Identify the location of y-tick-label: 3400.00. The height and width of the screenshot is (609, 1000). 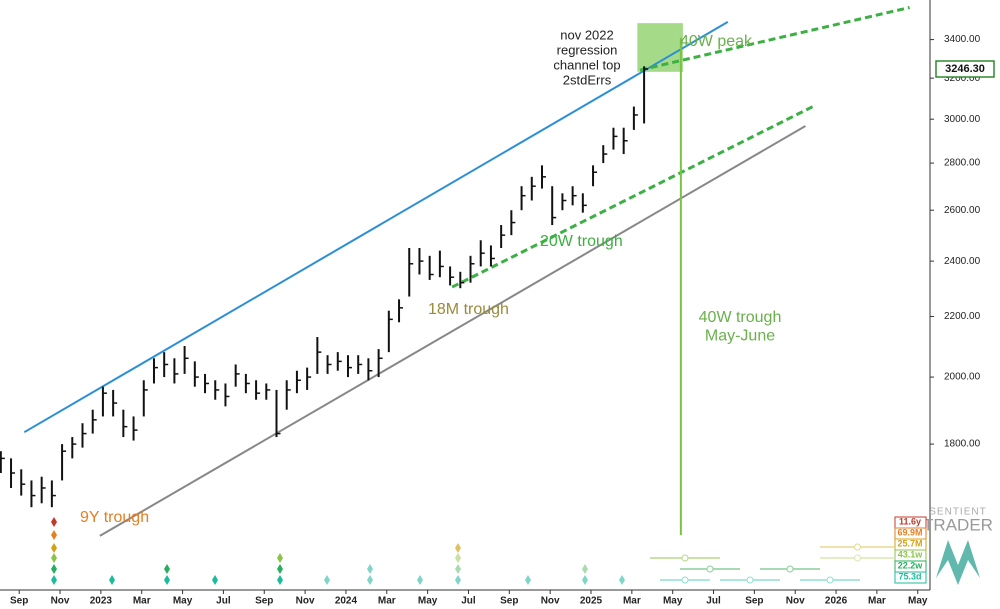
(962, 39).